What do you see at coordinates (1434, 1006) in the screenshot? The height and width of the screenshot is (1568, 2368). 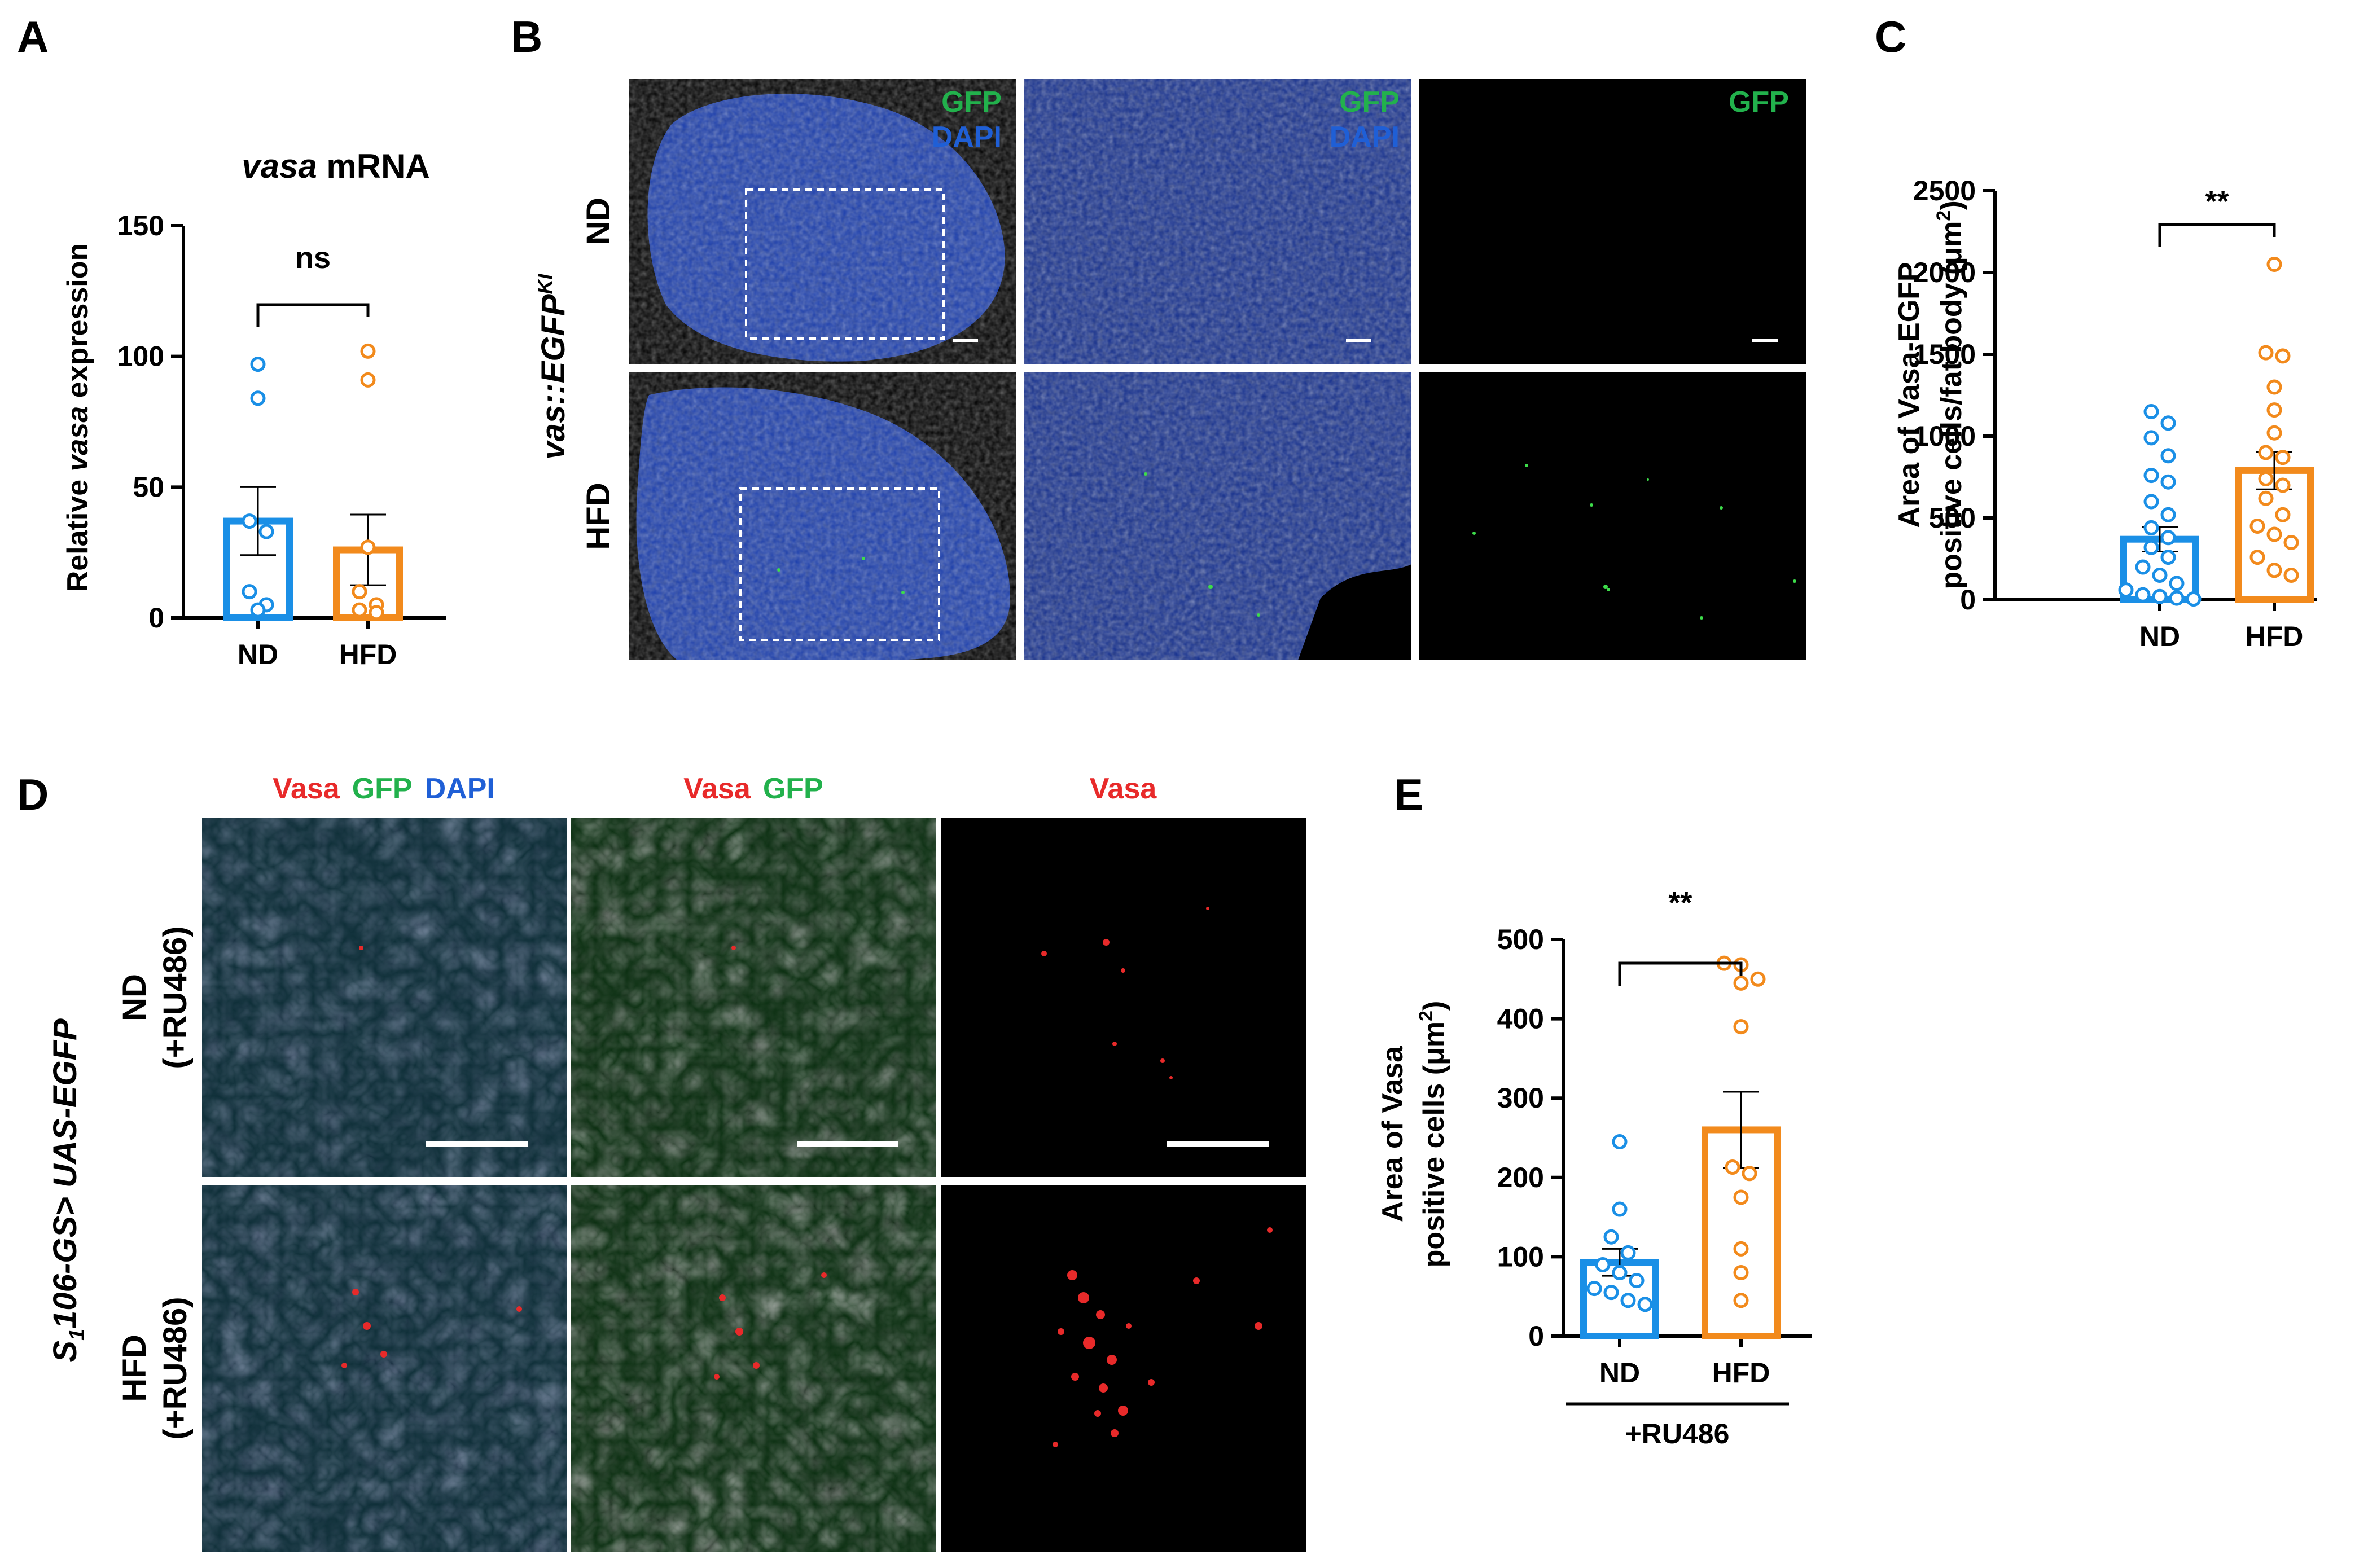 I see `chart-e-ylabel-line2-post: )` at bounding box center [1434, 1006].